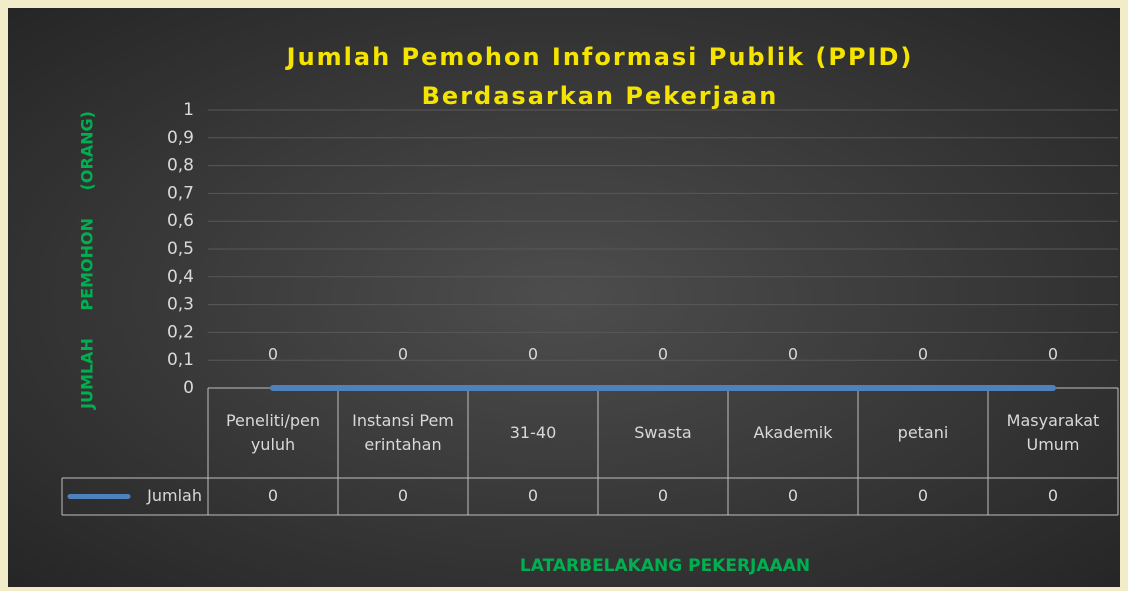  Describe the element at coordinates (180, 332) in the screenshot. I see `y-tick-label: 0,2` at that location.